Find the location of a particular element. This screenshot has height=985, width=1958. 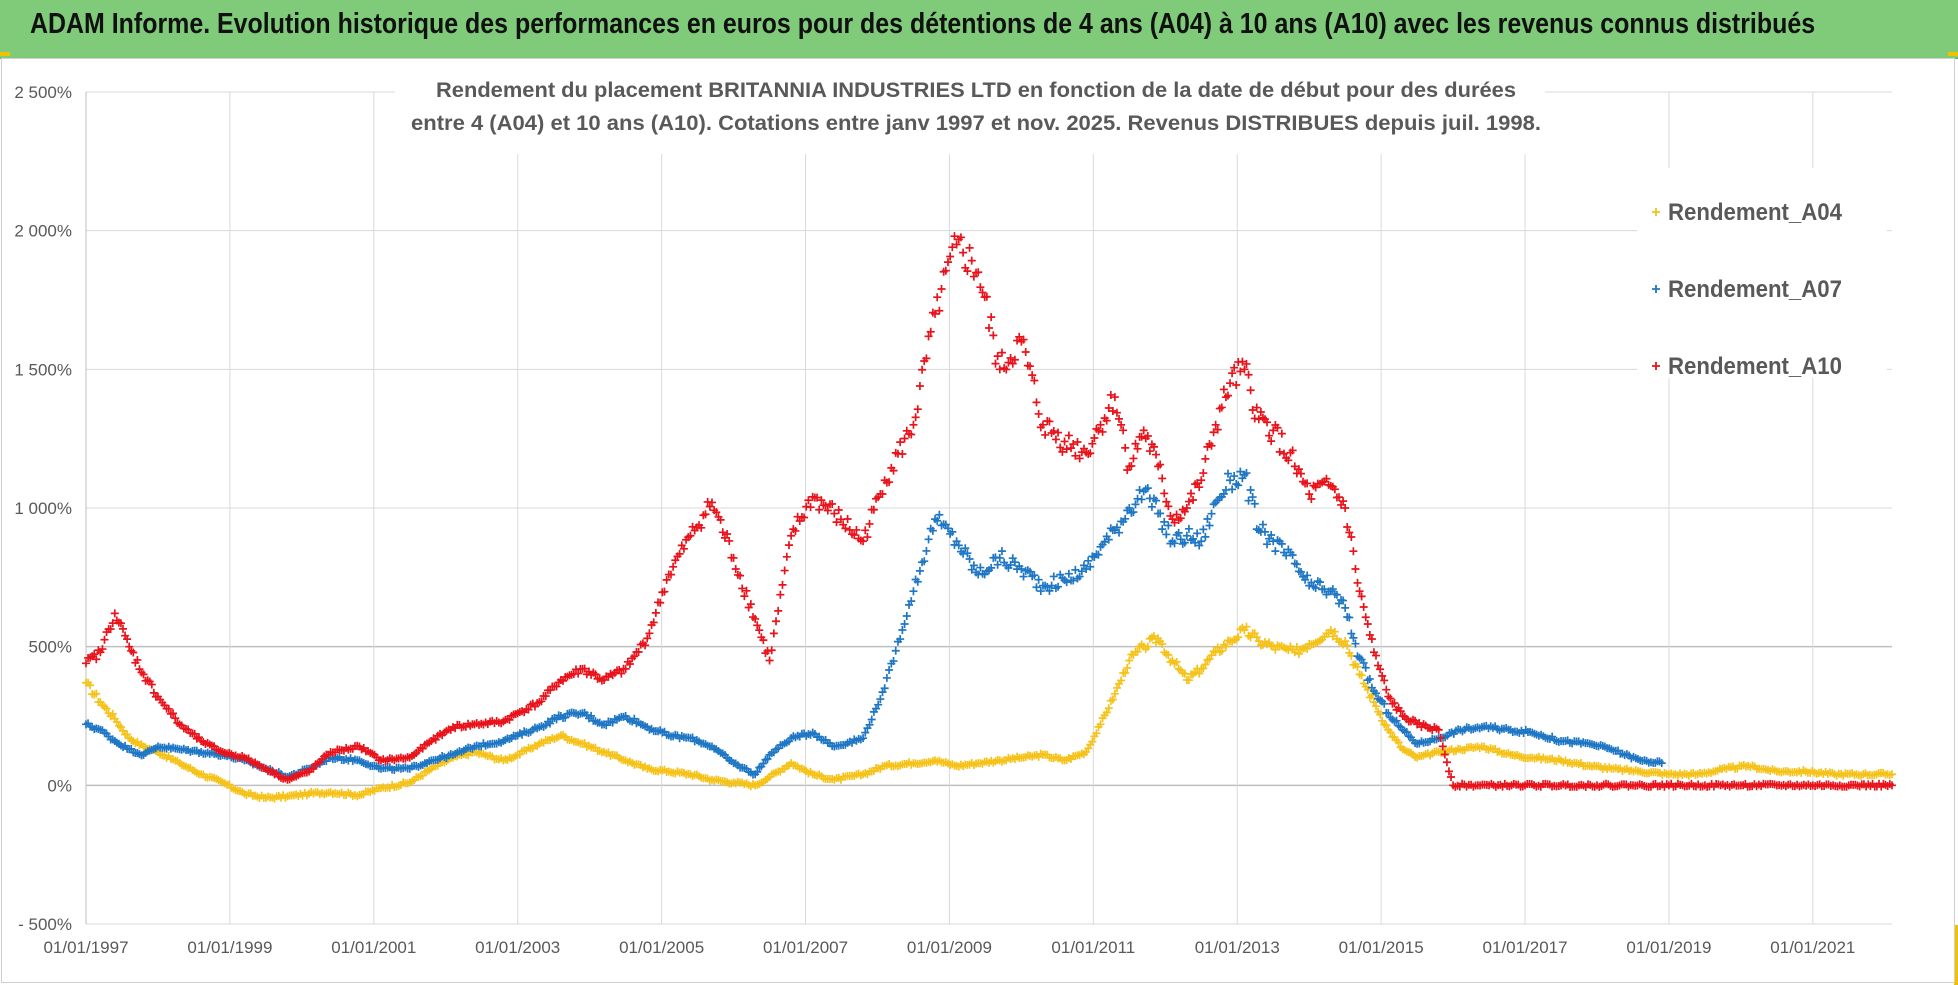

chart-title-background is located at coordinates (970, 109).